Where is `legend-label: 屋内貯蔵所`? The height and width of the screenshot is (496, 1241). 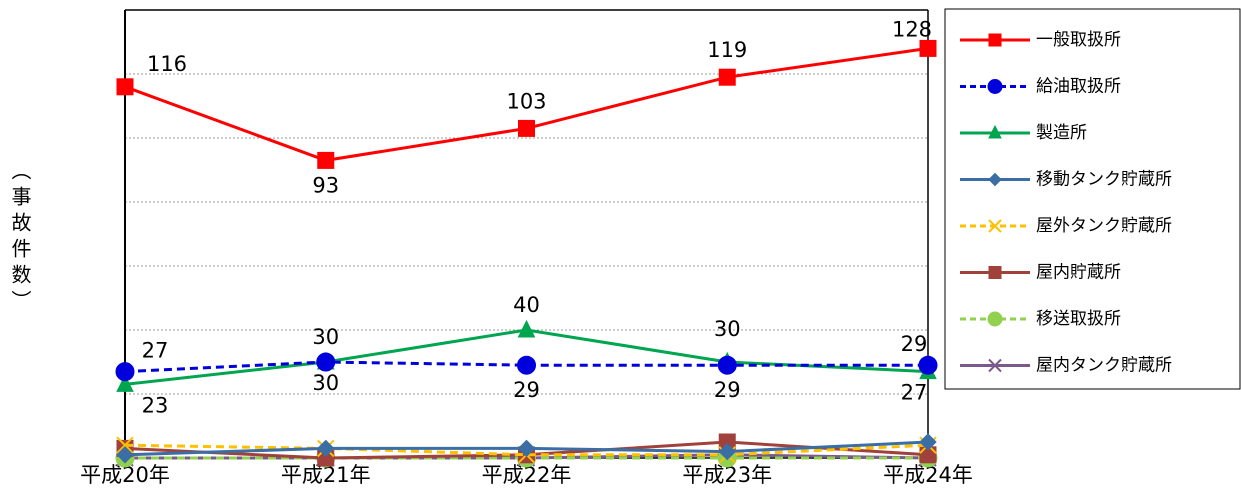 legend-label: 屋内貯蔵所 is located at coordinates (1078, 273).